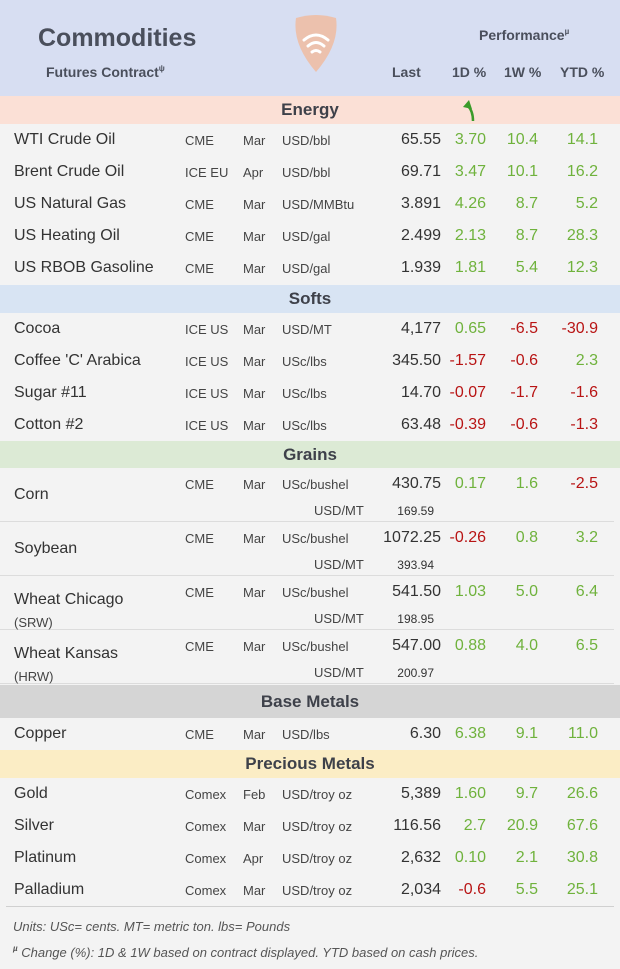 This screenshot has width=620, height=969. Describe the element at coordinates (522, 171) in the screenshot. I see `change-1w: 10.1` at that location.